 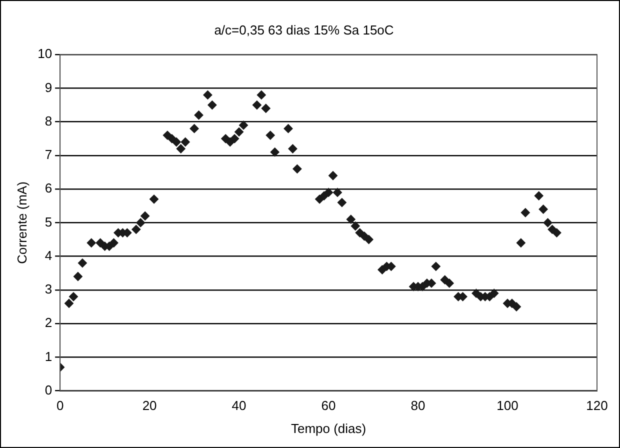 What do you see at coordinates (507, 406) in the screenshot?
I see `x-tick-label: 100` at bounding box center [507, 406].